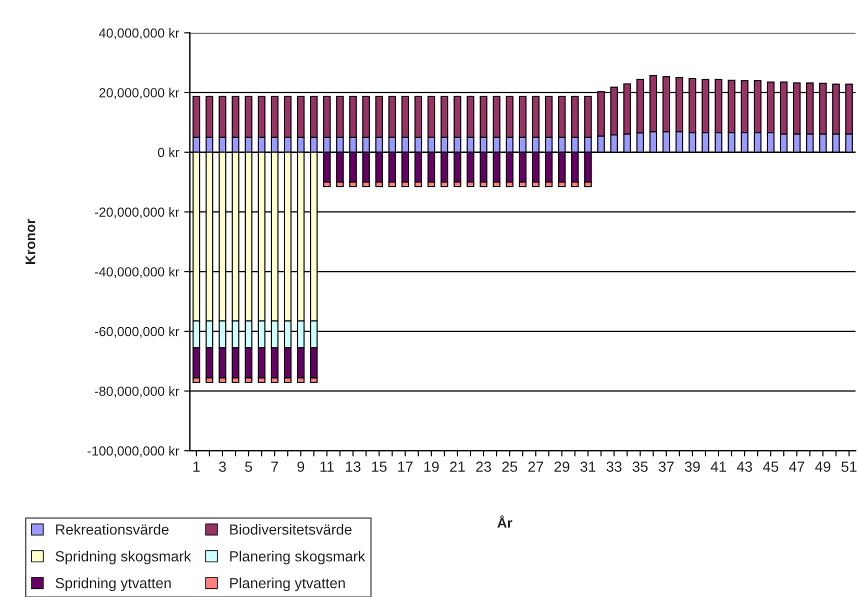 The image size is (859, 597). What do you see at coordinates (139, 34) in the screenshot?
I see `y-tick-label: 40,000,000 kr` at bounding box center [139, 34].